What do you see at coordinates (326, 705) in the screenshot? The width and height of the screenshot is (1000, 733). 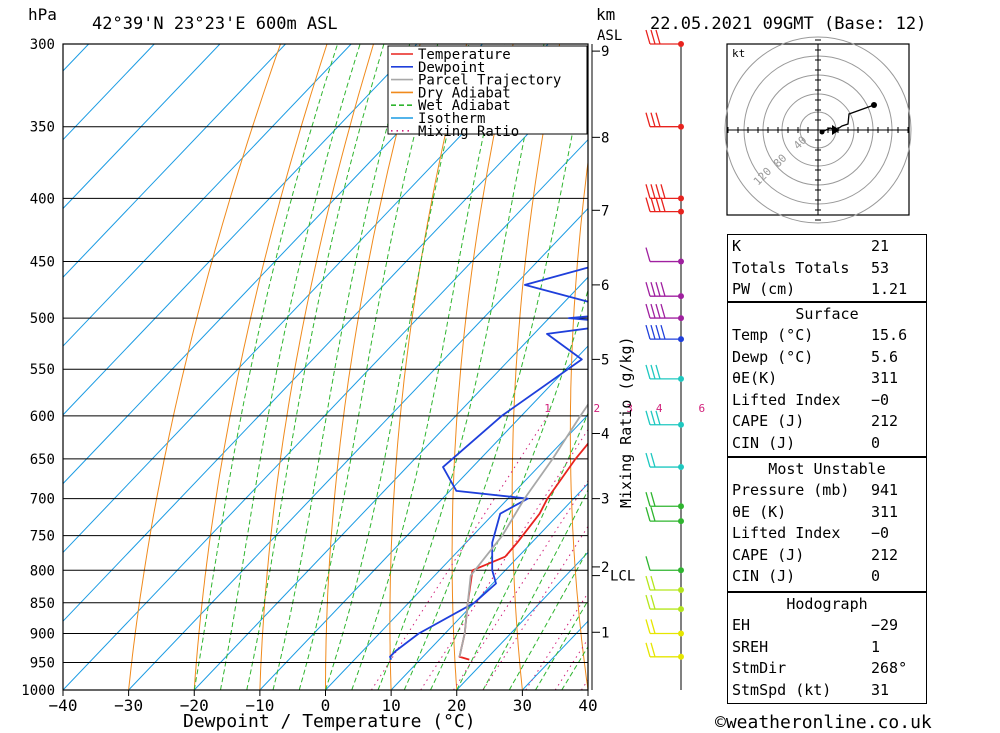 I see `temperature-tick-label: 0` at bounding box center [326, 705].